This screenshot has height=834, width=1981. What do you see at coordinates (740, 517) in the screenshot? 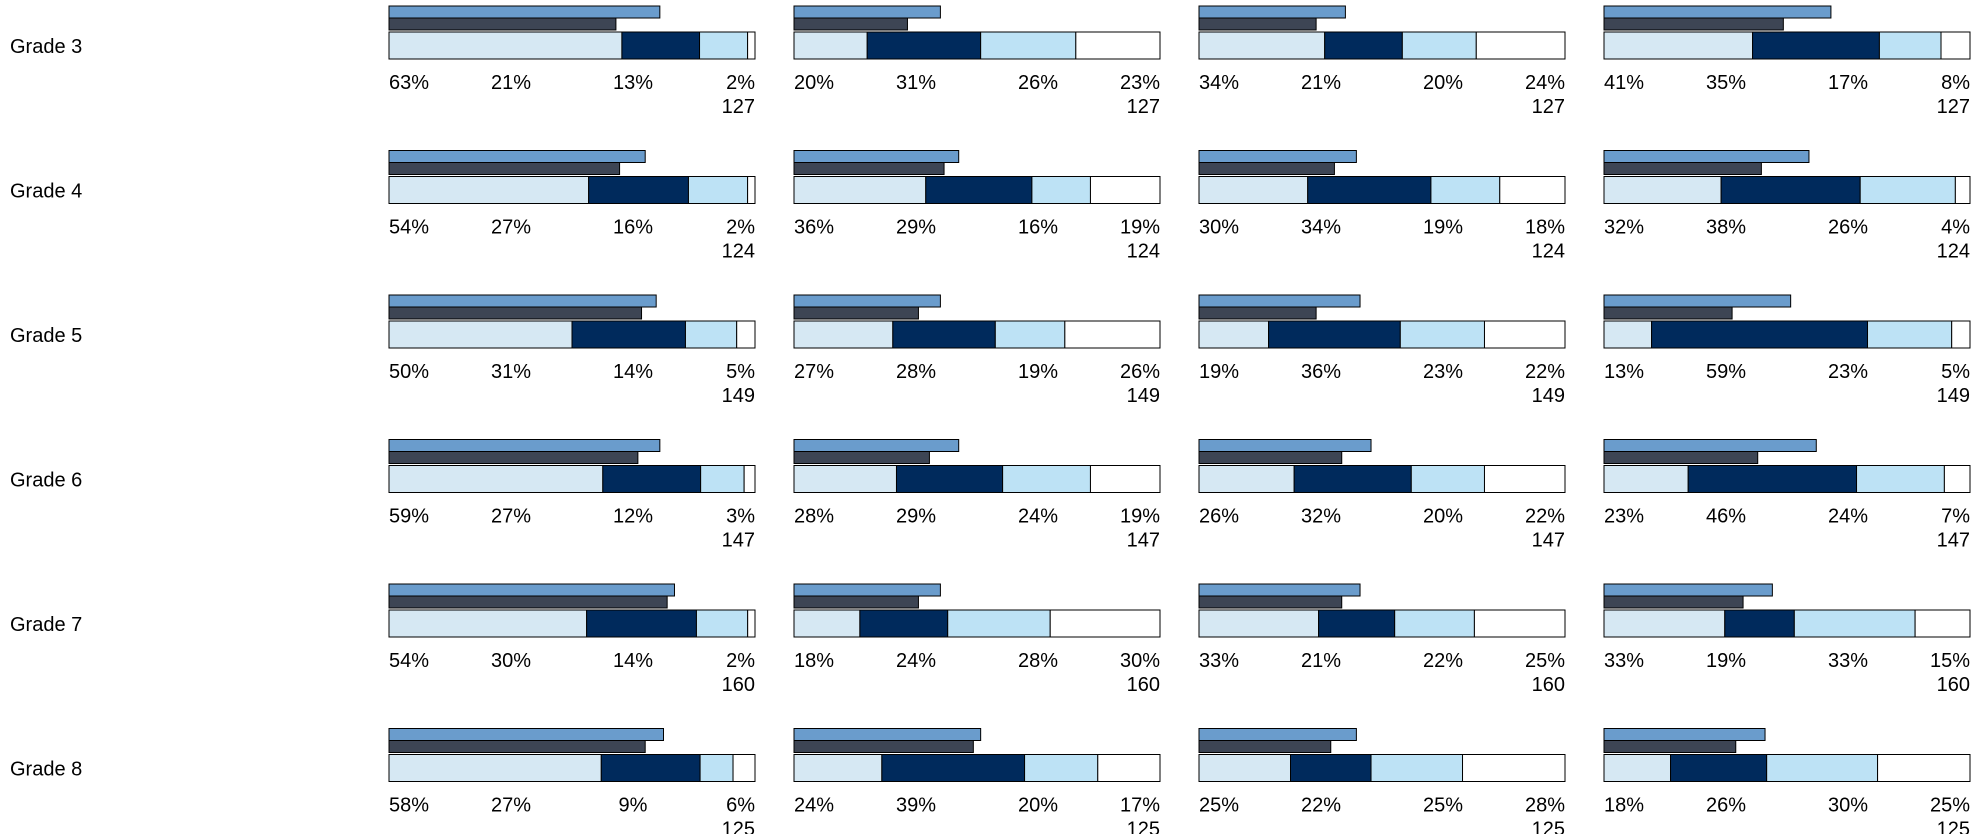
I see `percent-label: 3%` at bounding box center [740, 517].